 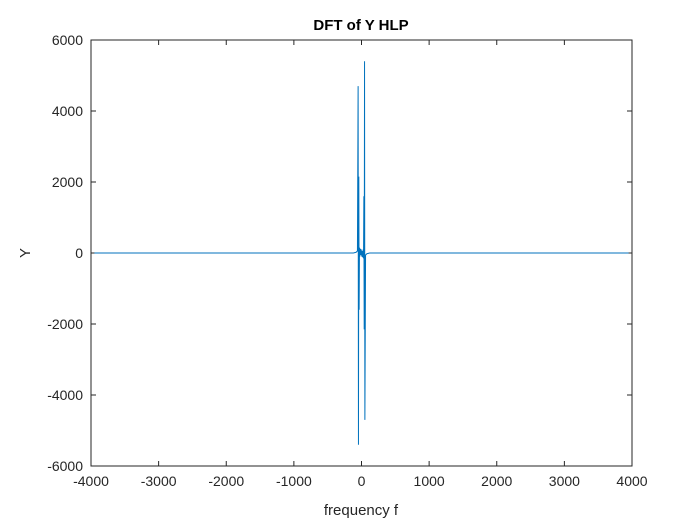 What do you see at coordinates (631, 481) in the screenshot?
I see `x-tick-label: 4000` at bounding box center [631, 481].